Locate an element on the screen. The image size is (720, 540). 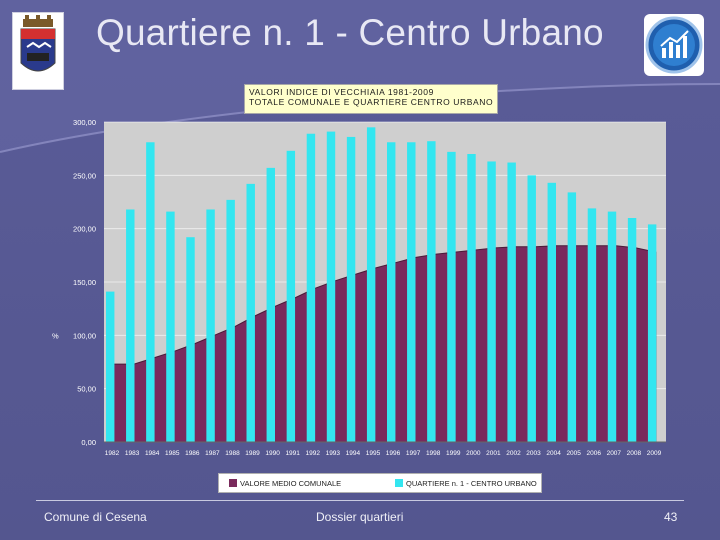
x-tick-label: 2004 is located at coordinates (553, 453).